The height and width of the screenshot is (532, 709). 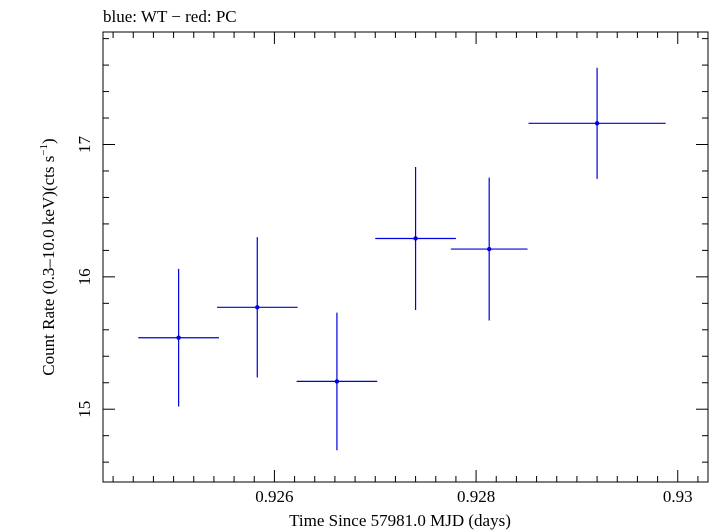 What do you see at coordinates (400, 520) in the screenshot?
I see `x-axis-label: Time Since 57981.0 MJD (days)` at bounding box center [400, 520].